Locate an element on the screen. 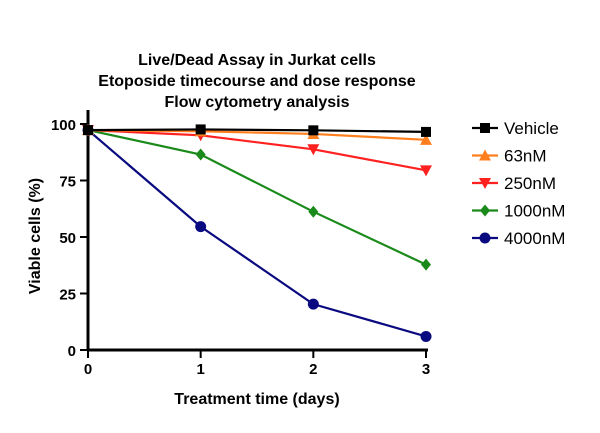 The image size is (600, 433). title-line-1: Live/Dead Assay in Jurkat cells is located at coordinates (257, 60).